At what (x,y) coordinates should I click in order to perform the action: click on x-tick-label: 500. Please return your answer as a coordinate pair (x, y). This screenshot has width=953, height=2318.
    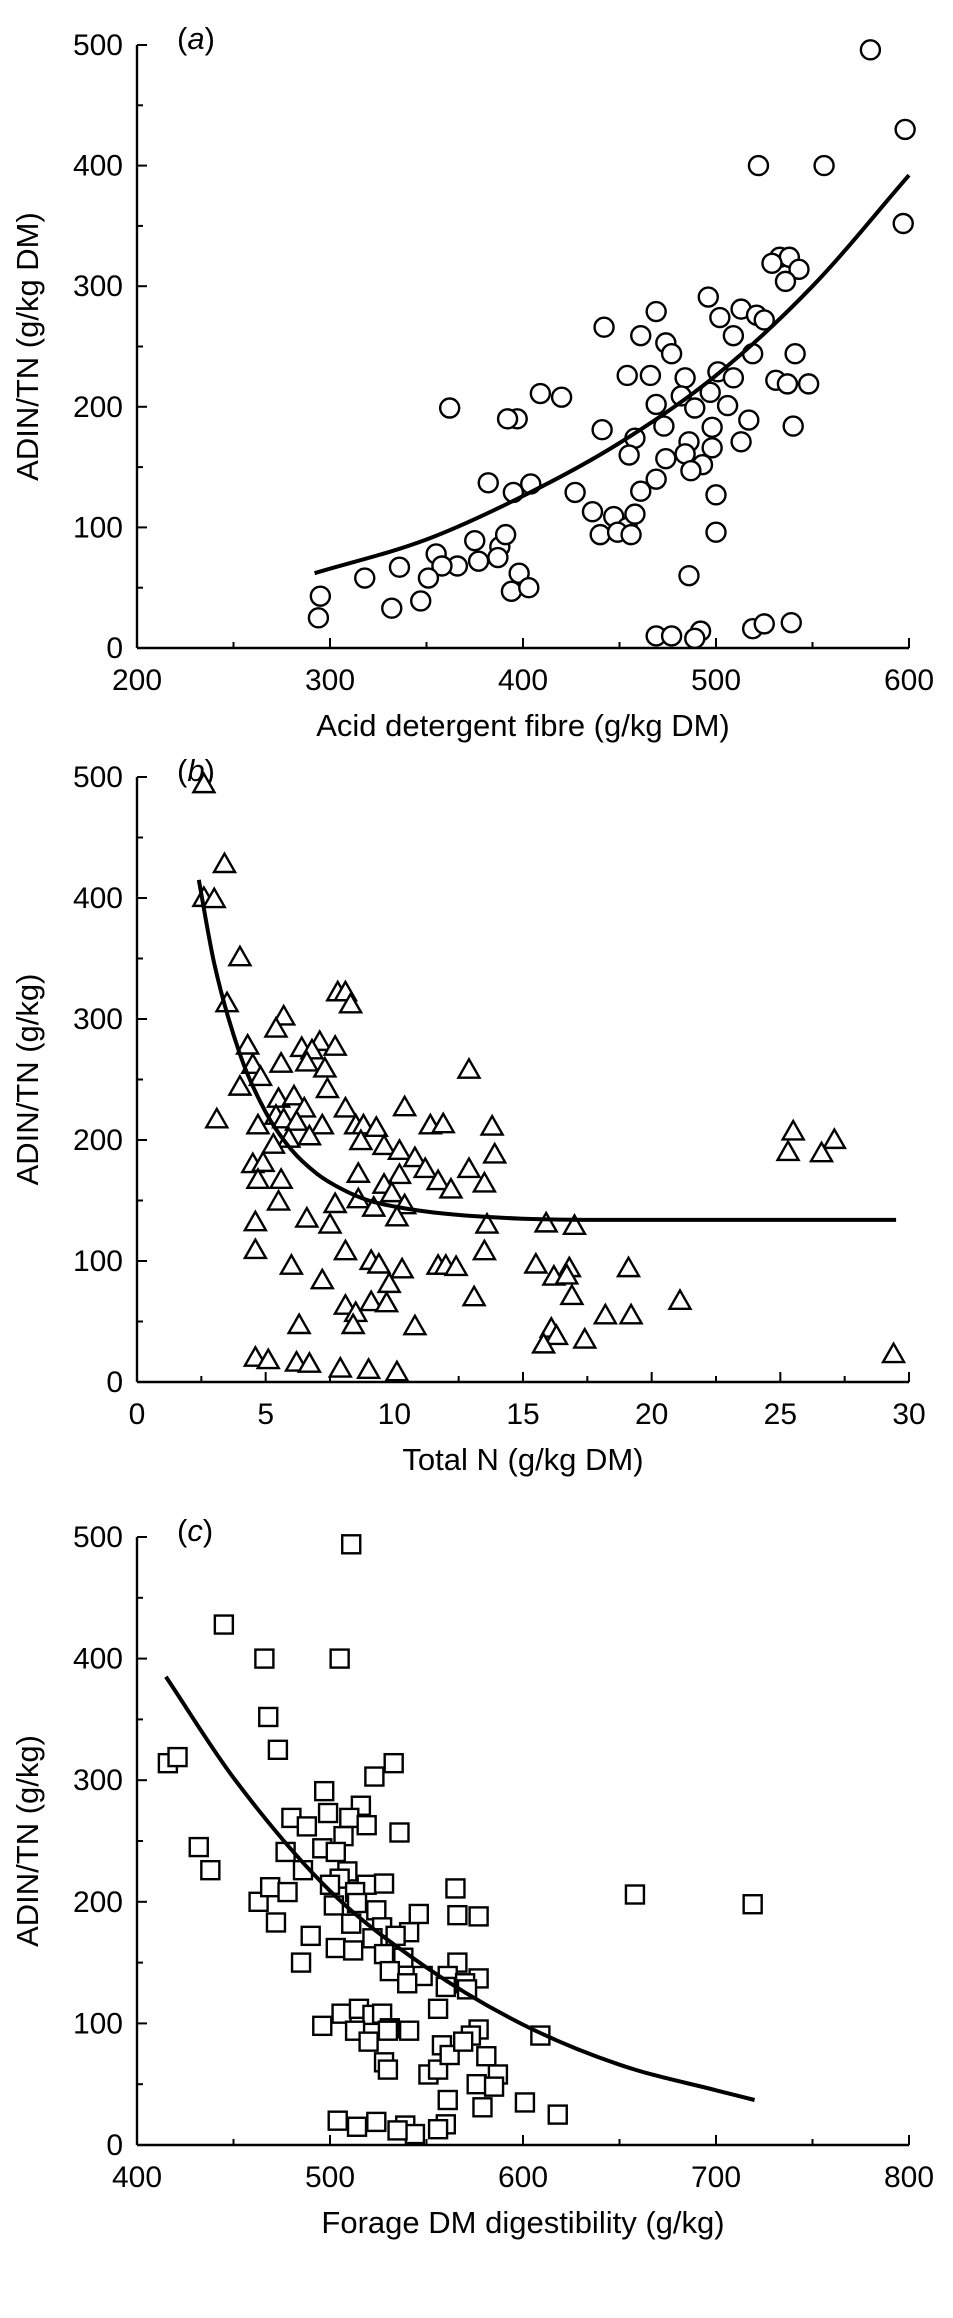
    Looking at the image, I should click on (330, 2177).